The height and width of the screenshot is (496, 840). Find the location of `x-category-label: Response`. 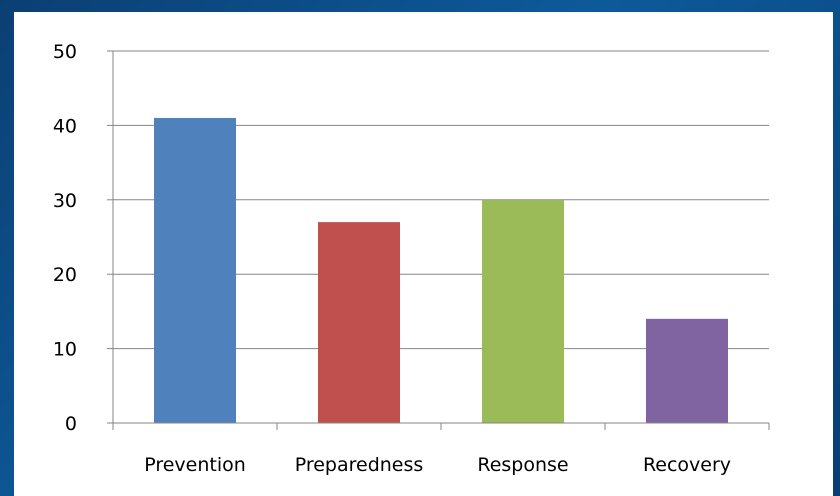

x-category-label: Response is located at coordinates (522, 465).